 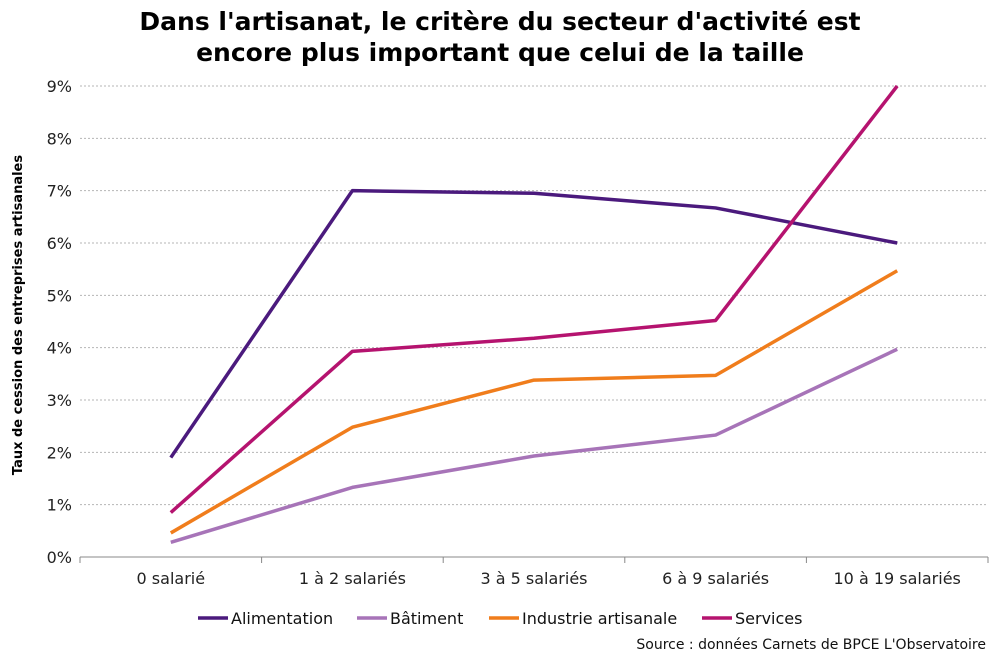 What do you see at coordinates (59, 557) in the screenshot?
I see `y-tick-label: 0%` at bounding box center [59, 557].